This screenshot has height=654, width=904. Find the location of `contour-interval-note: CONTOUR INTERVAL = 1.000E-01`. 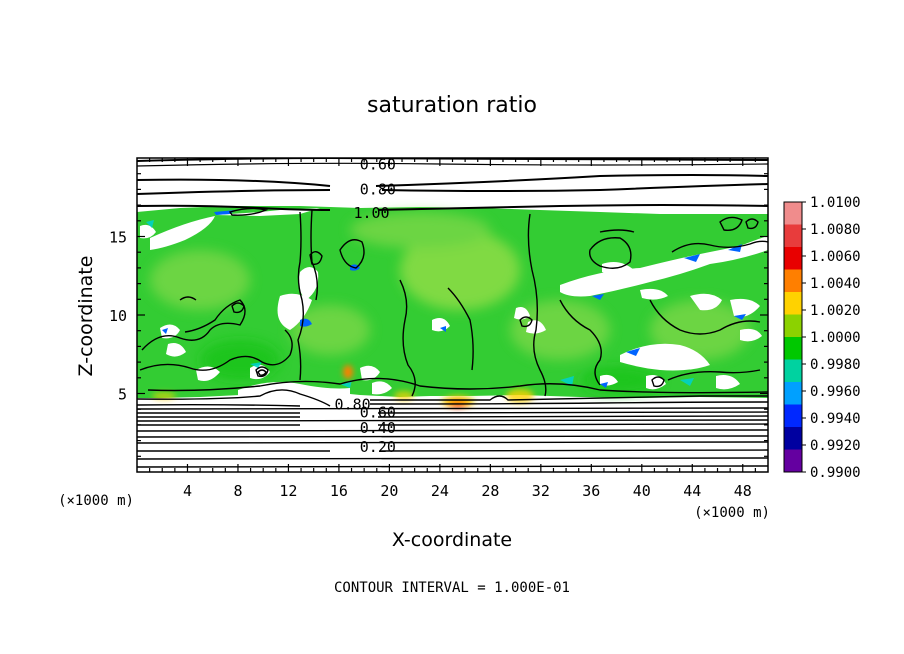

contour-interval-note: CONTOUR INTERVAL = 1.000E-01 is located at coordinates (452, 588).